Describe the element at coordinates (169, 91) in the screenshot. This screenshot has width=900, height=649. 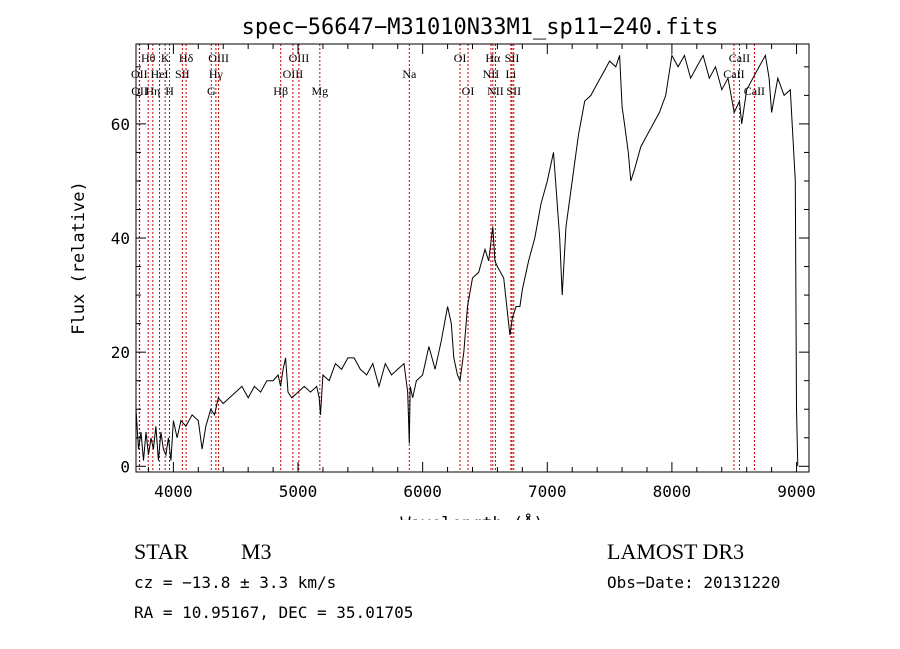
I see `species-label: H` at that location.